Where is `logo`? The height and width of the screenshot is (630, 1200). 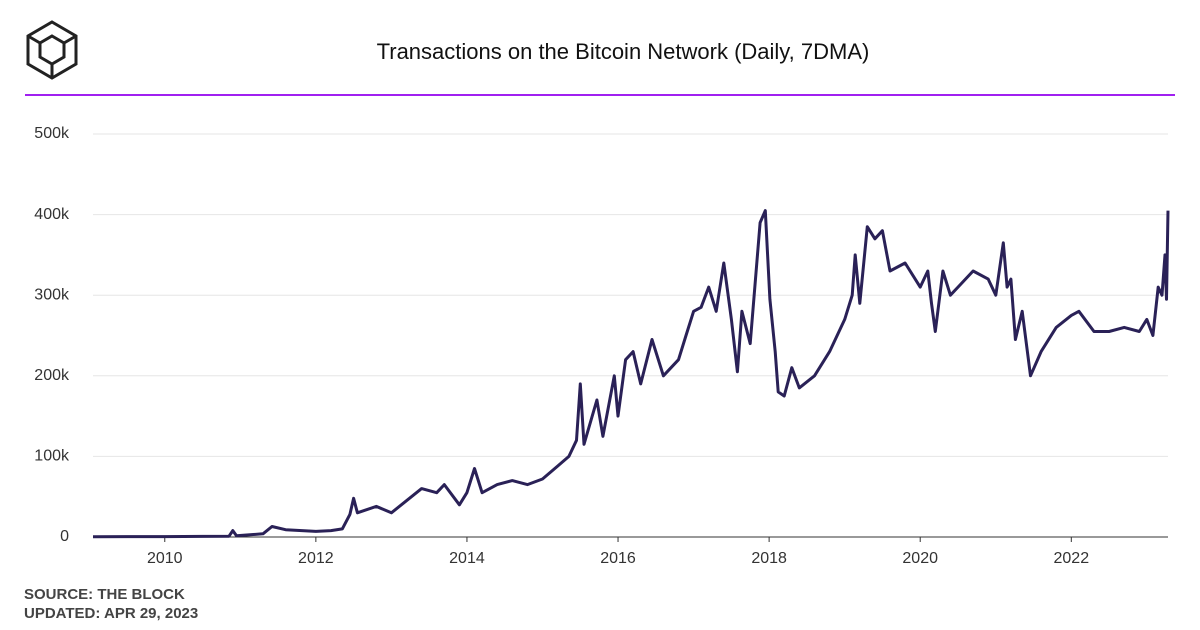
logo is located at coordinates (52, 50).